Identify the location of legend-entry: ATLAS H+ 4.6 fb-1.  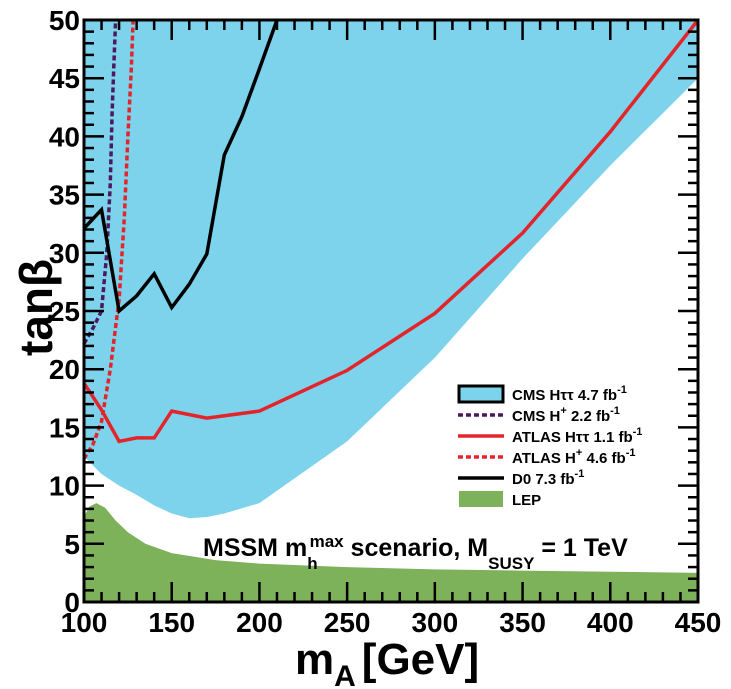
(546, 457).